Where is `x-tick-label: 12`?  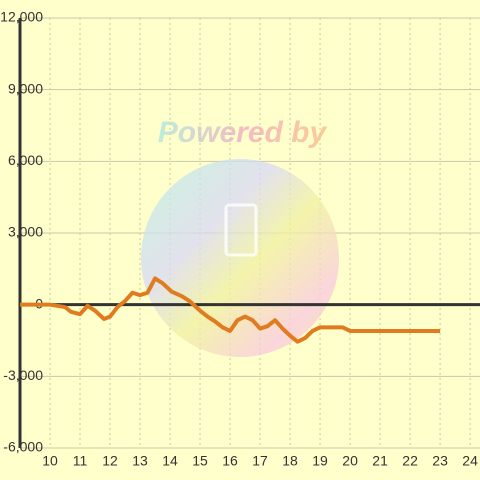 x-tick-label: 12 is located at coordinates (110, 461).